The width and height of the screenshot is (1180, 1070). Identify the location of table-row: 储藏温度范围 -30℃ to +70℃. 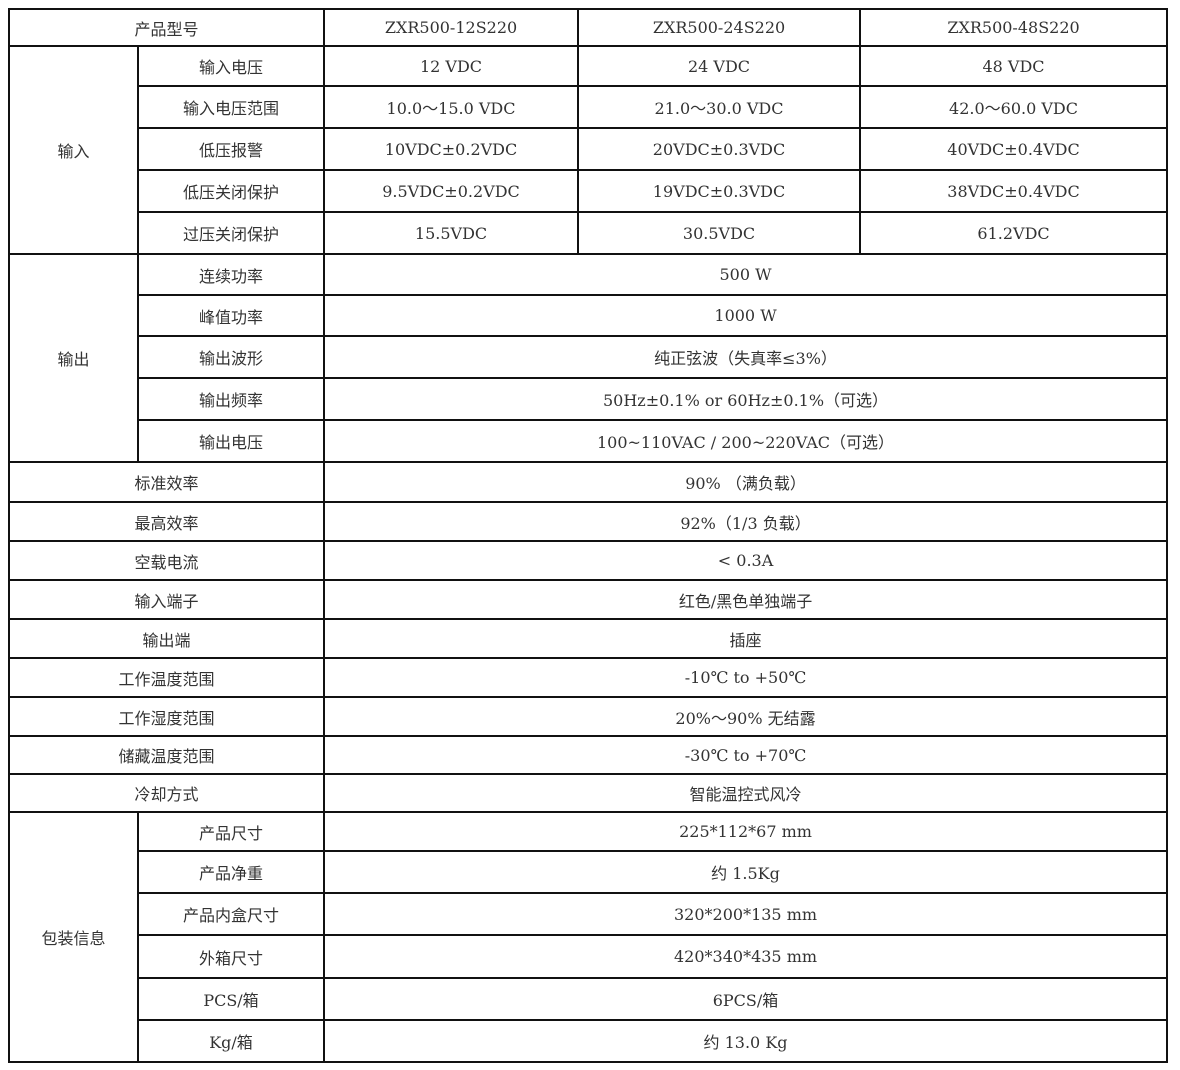
(588, 755).